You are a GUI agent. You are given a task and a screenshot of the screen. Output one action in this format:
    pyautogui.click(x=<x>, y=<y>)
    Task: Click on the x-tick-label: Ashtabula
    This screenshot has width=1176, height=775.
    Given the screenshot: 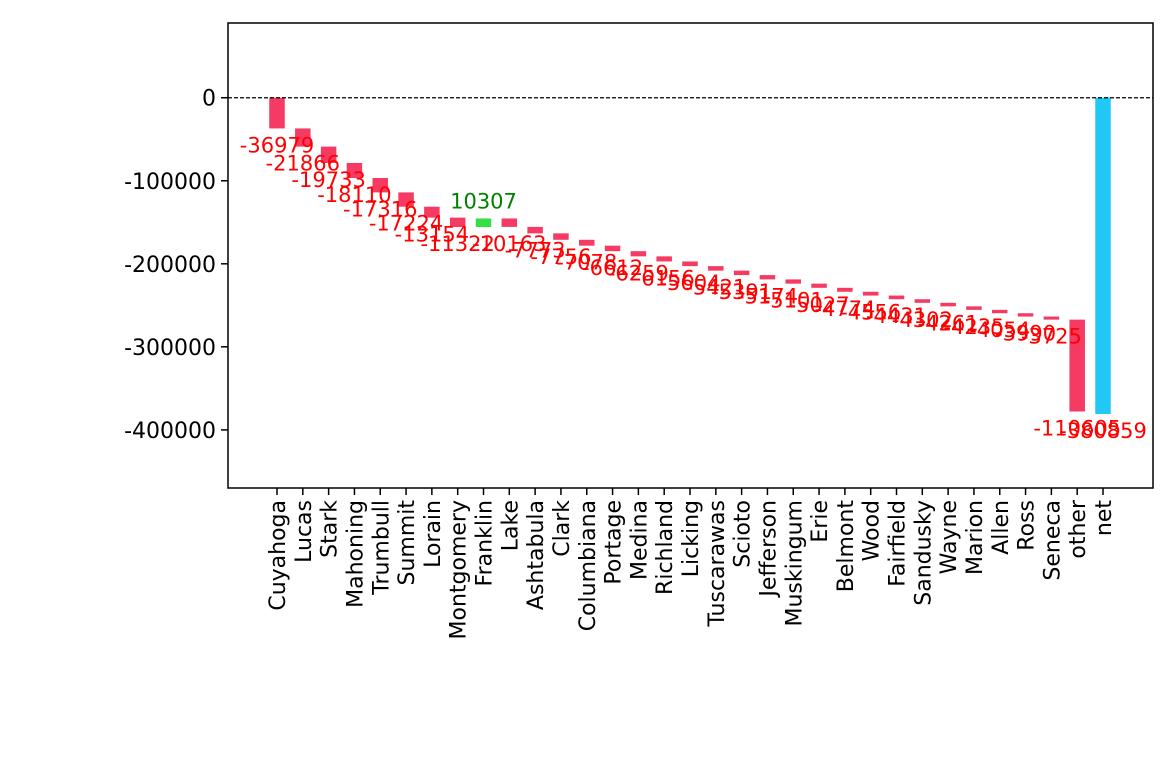 What is the action you would take?
    pyautogui.click(x=536, y=555)
    